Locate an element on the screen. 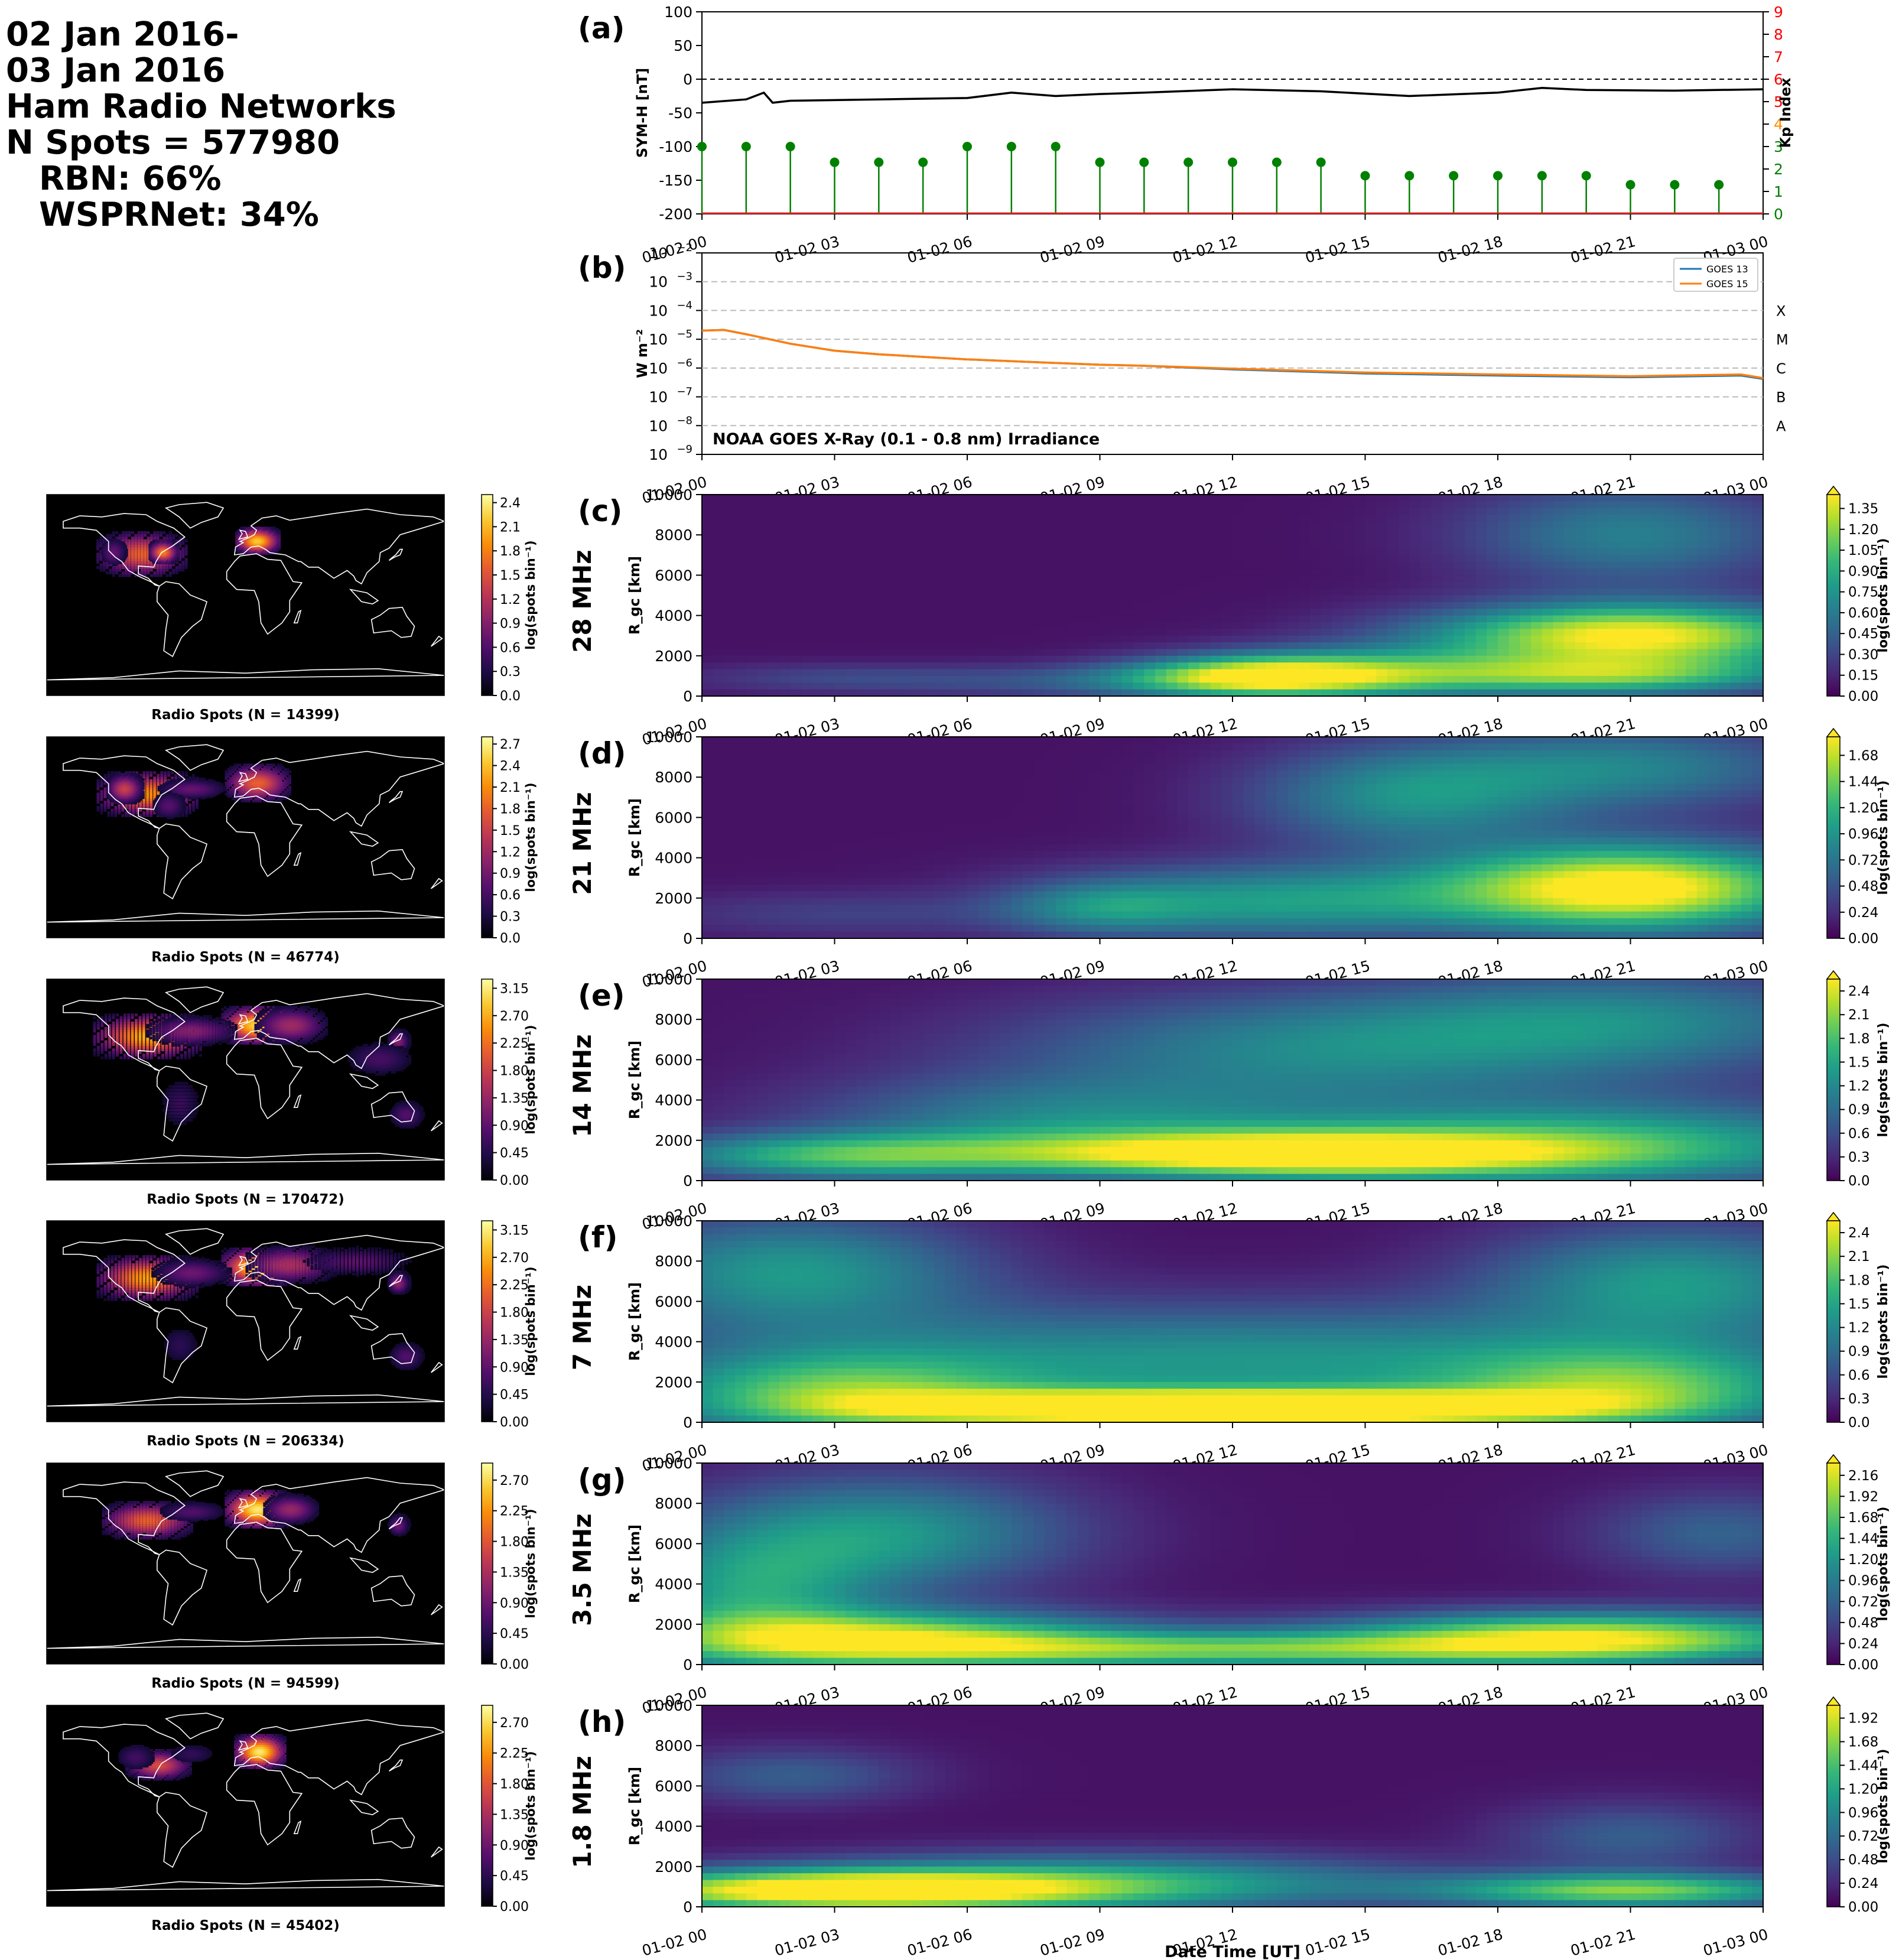 The height and width of the screenshot is (1960, 1899). panel-a-x-tick-label: 01-02 18 is located at coordinates (1470, 249).